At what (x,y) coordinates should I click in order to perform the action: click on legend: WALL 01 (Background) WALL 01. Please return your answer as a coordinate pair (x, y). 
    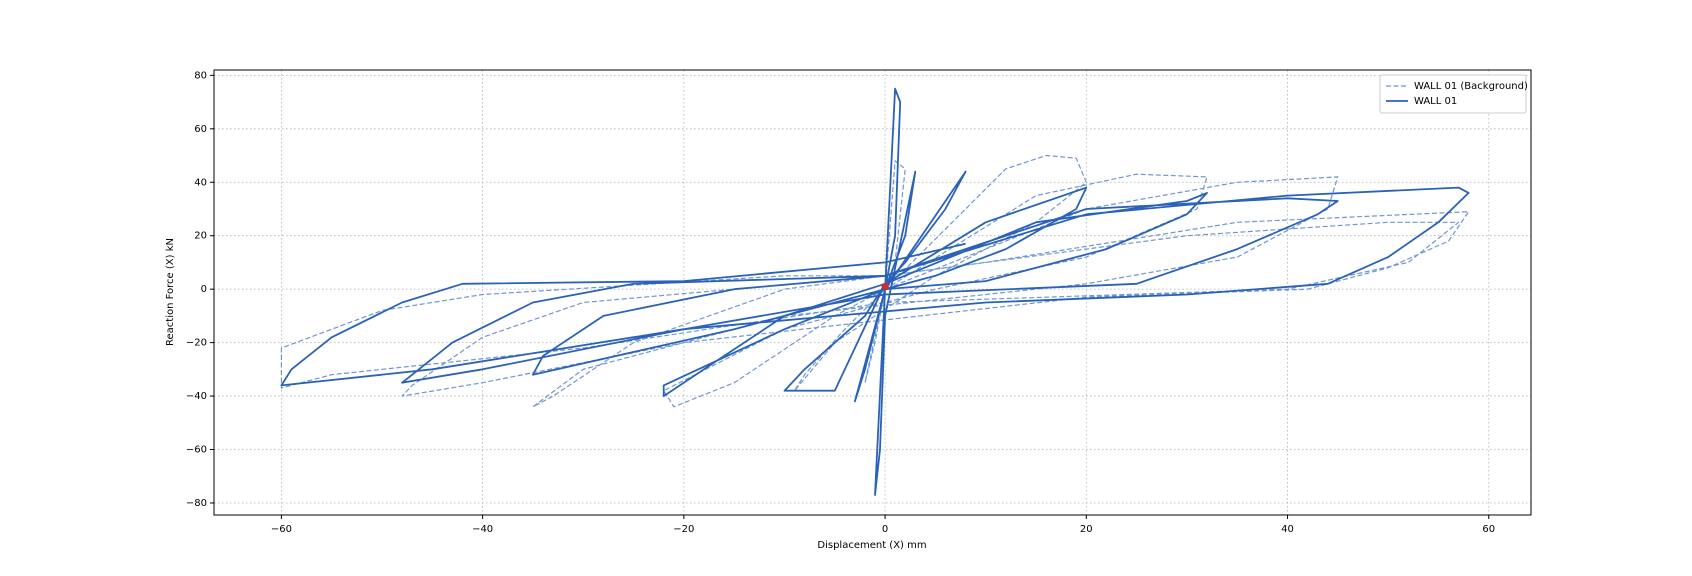
    Looking at the image, I should click on (1453, 94).